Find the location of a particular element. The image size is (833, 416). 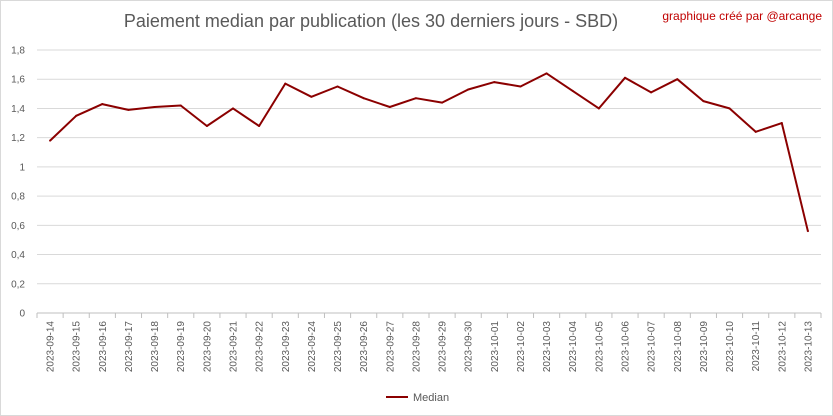

x-tick-label: 2023-09-19 is located at coordinates (181, 347).